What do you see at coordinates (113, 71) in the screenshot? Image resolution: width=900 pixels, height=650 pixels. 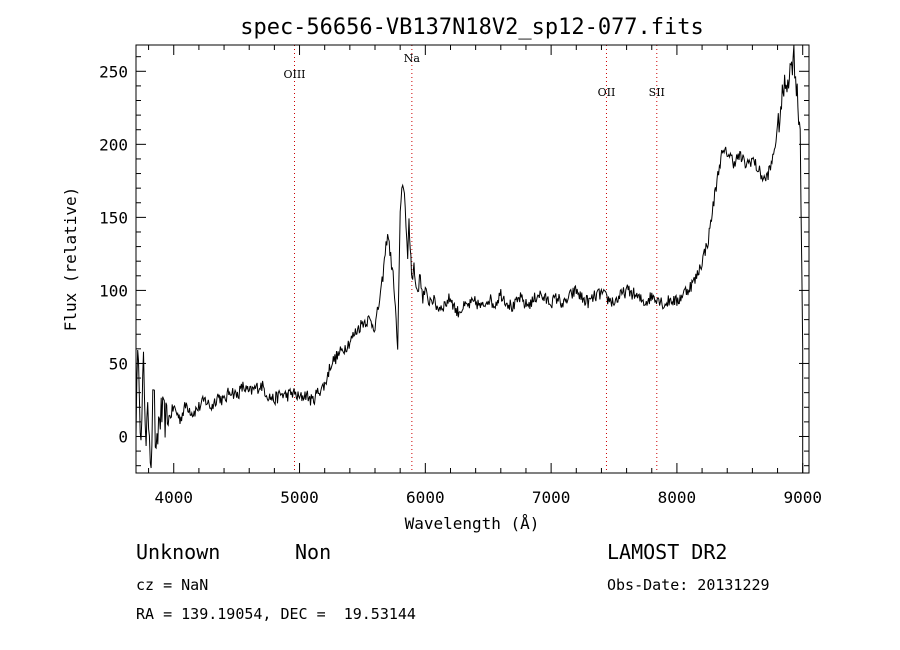 I see `y-tick-label: 250` at bounding box center [113, 71].